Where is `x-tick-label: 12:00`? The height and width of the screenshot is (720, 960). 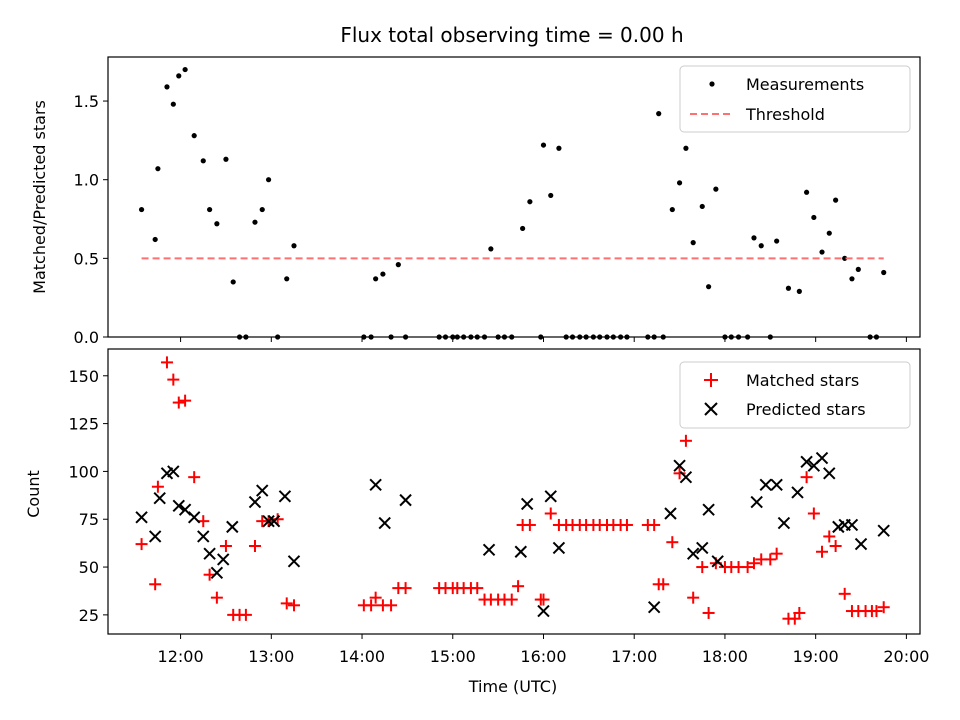
x-tick-label: 12:00 is located at coordinates (181, 656).